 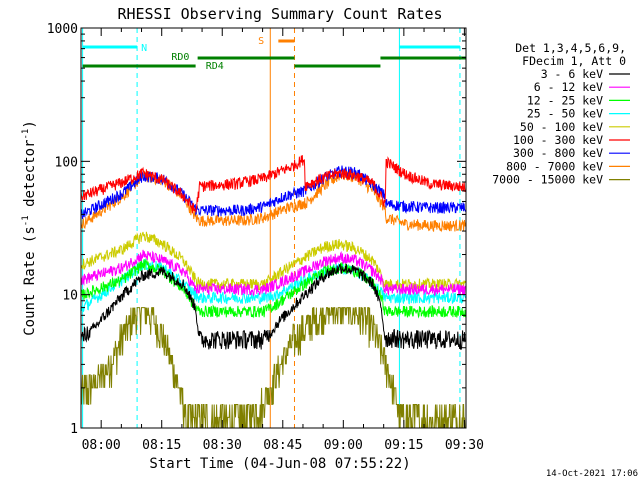 I want to click on rd0-label: RD0, so click(x=180, y=57).